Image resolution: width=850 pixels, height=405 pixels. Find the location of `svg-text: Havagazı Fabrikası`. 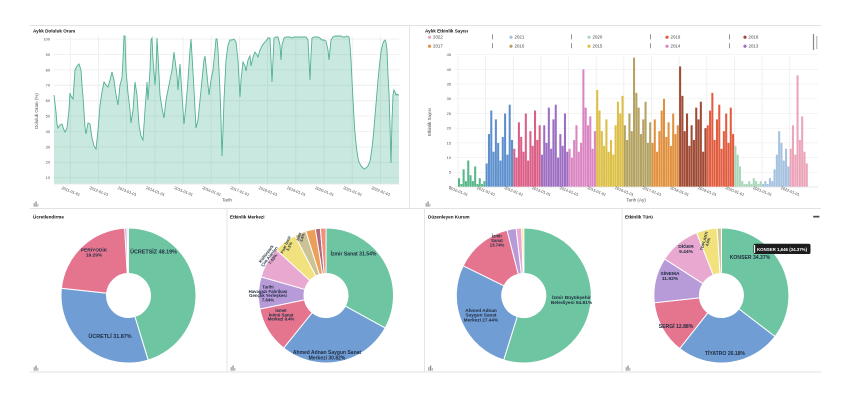

svg-text: Havagazı Fabrikası is located at coordinates (268, 291).